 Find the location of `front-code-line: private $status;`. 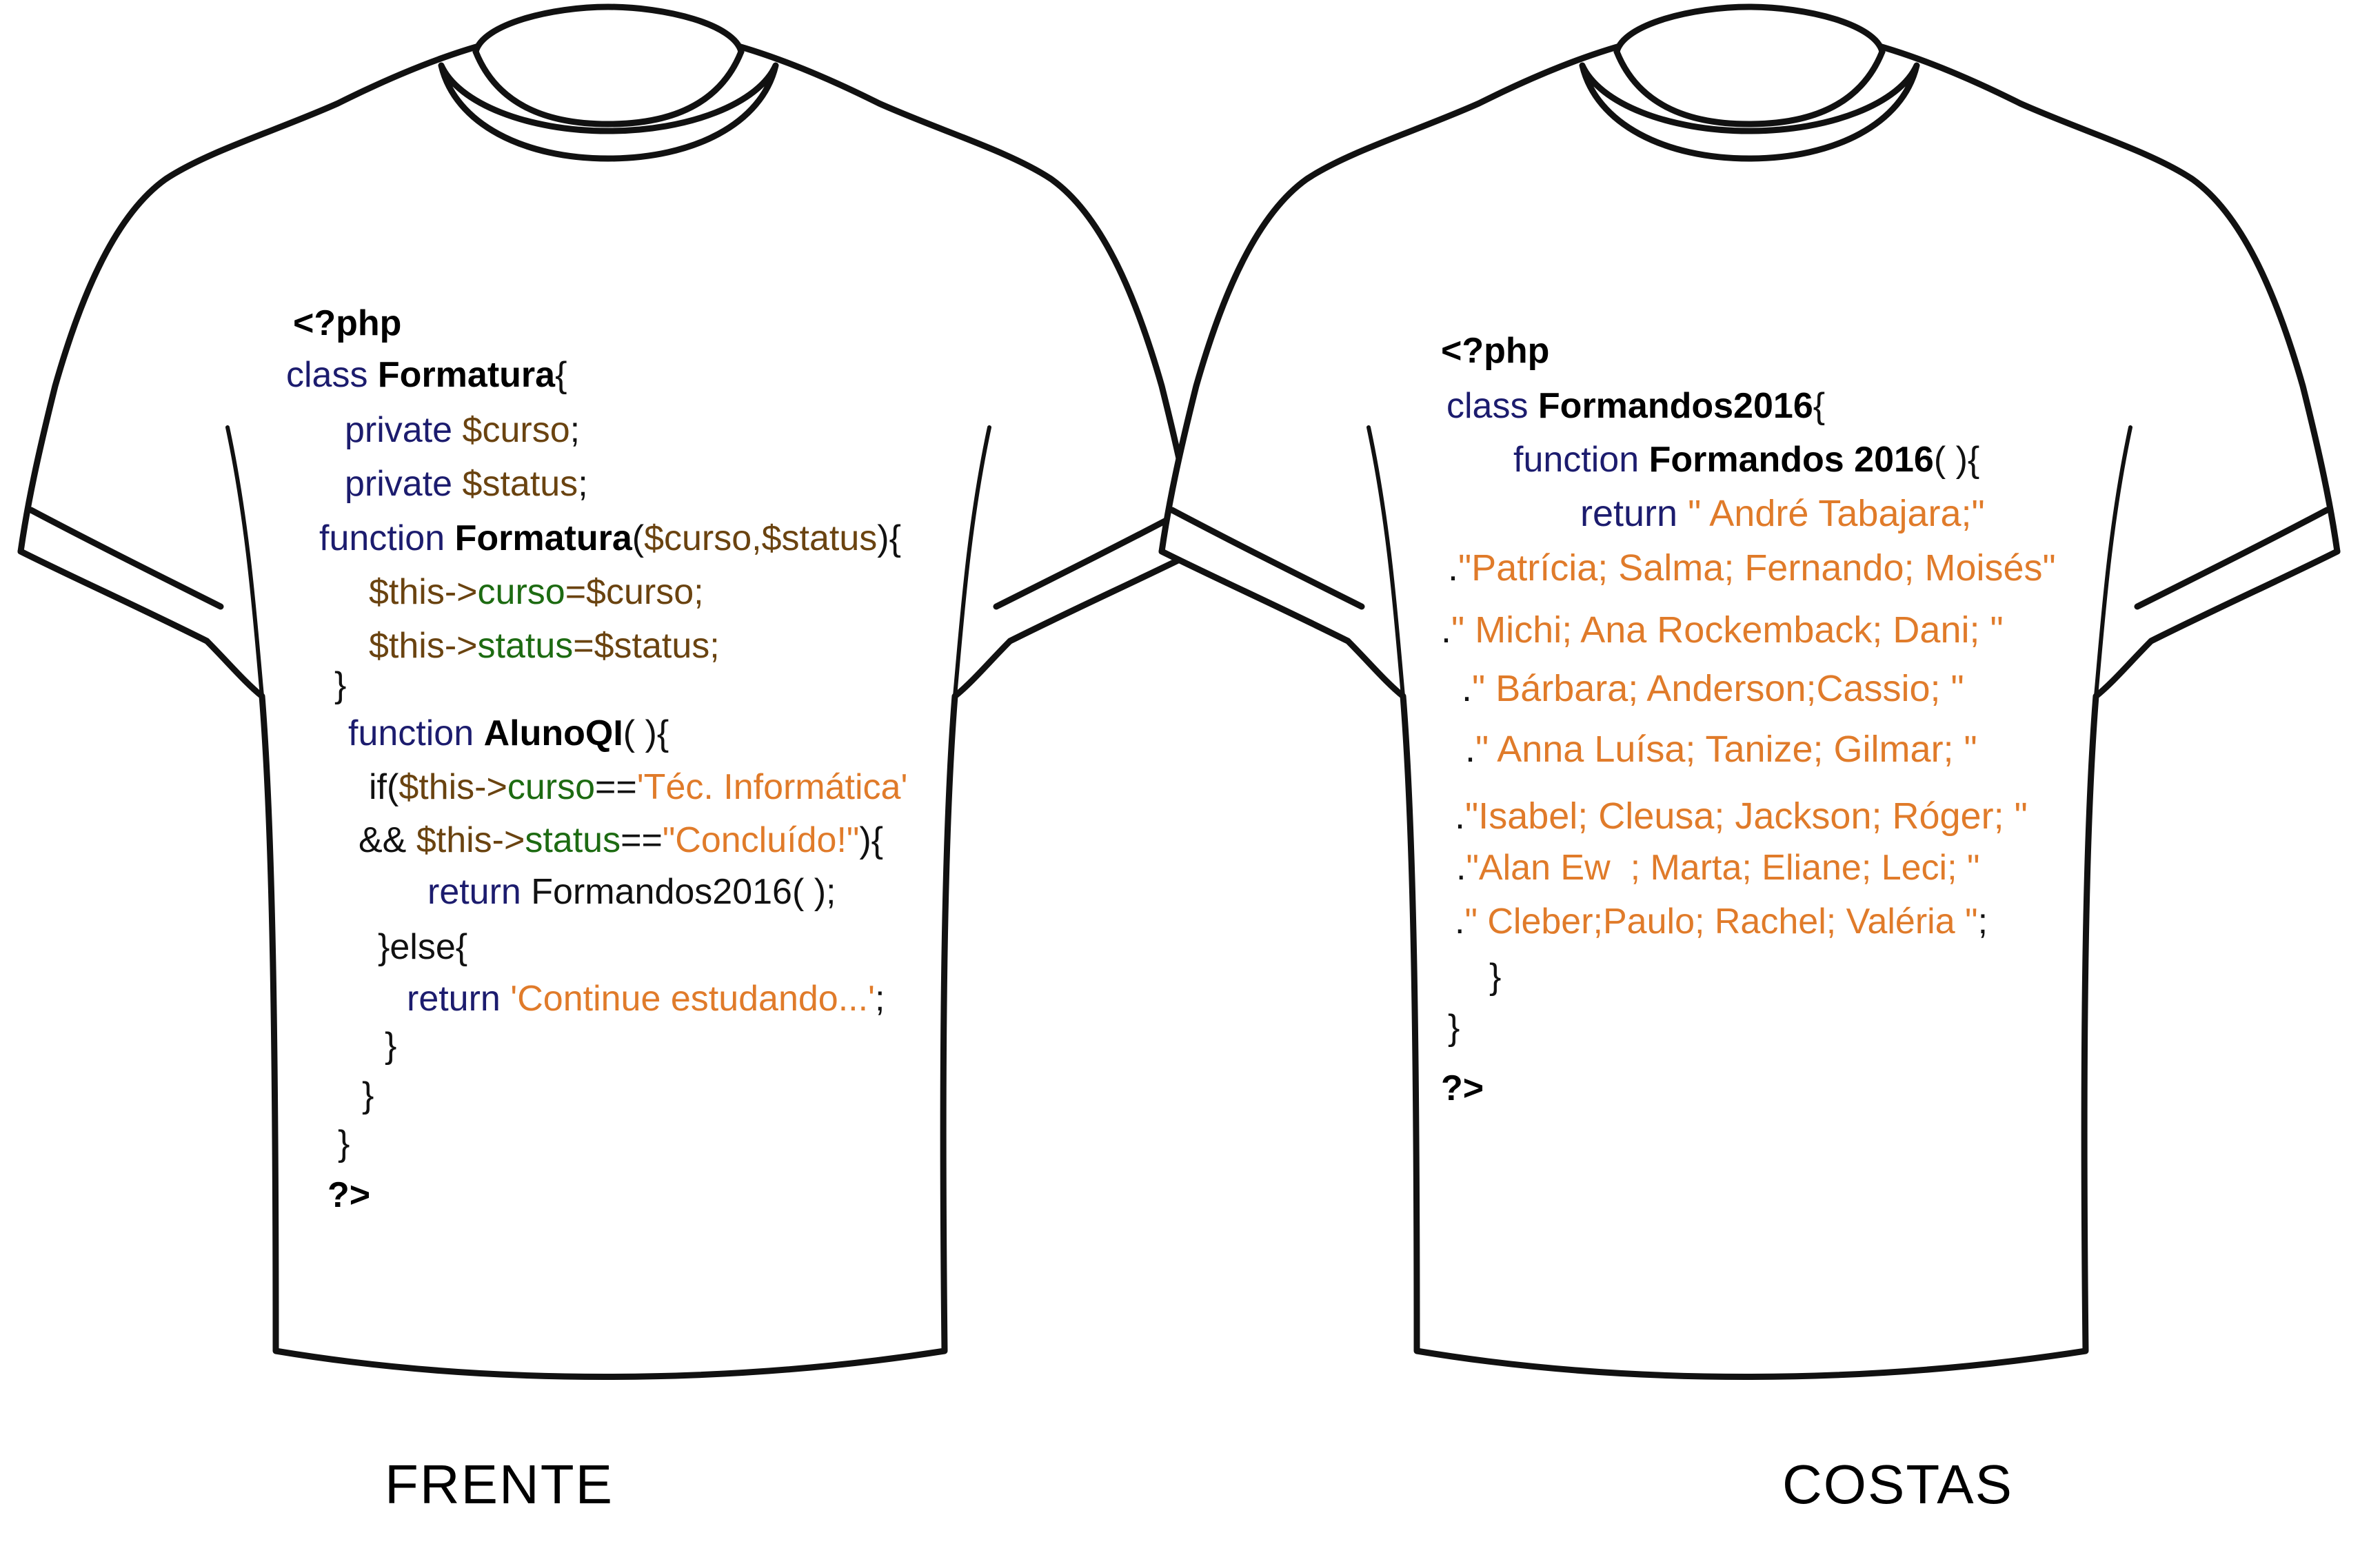

front-code-line: private $status; is located at coordinates (466, 484).